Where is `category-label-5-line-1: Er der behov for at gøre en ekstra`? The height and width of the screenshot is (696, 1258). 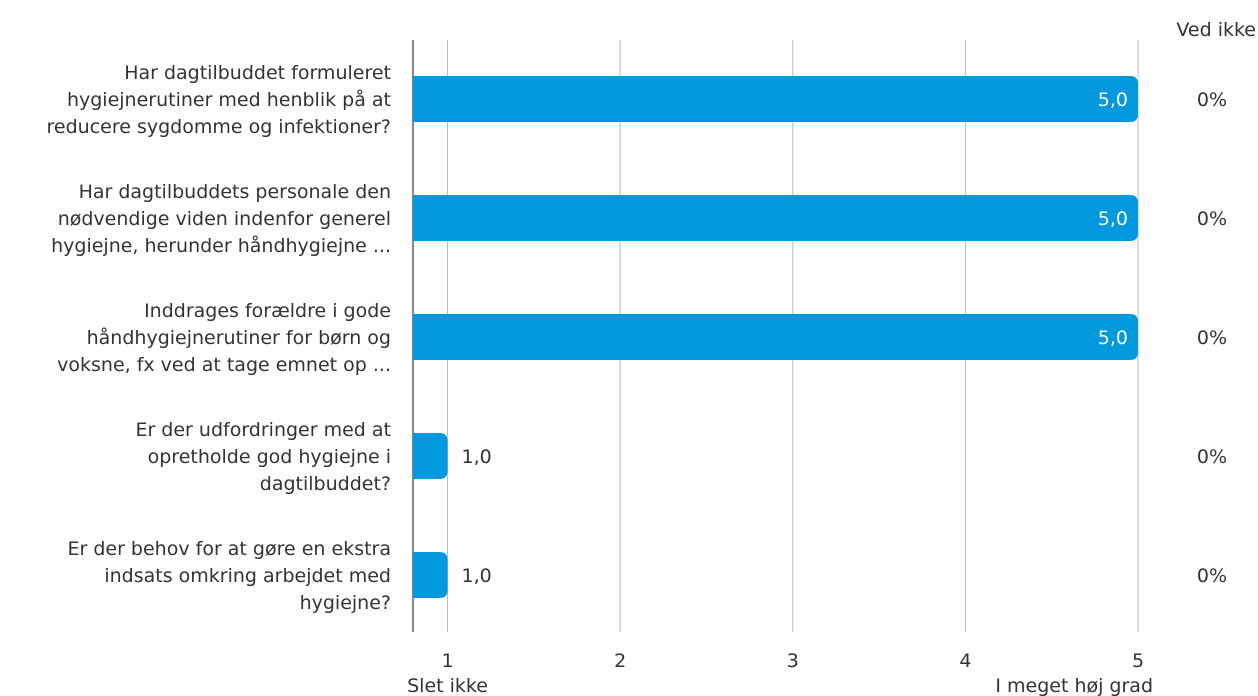 category-label-5-line-1: Er der behov for at gøre en ekstra is located at coordinates (229, 549).